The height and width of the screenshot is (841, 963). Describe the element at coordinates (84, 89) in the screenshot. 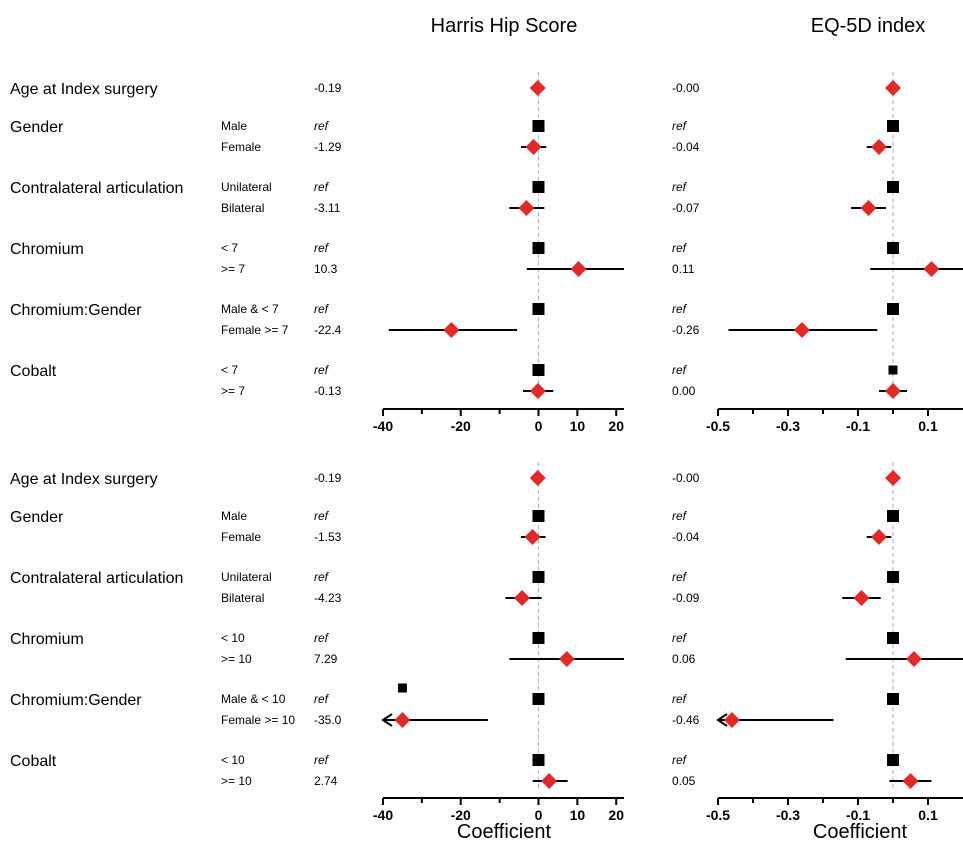

I see `variable-name: Age at Index surgery` at that location.